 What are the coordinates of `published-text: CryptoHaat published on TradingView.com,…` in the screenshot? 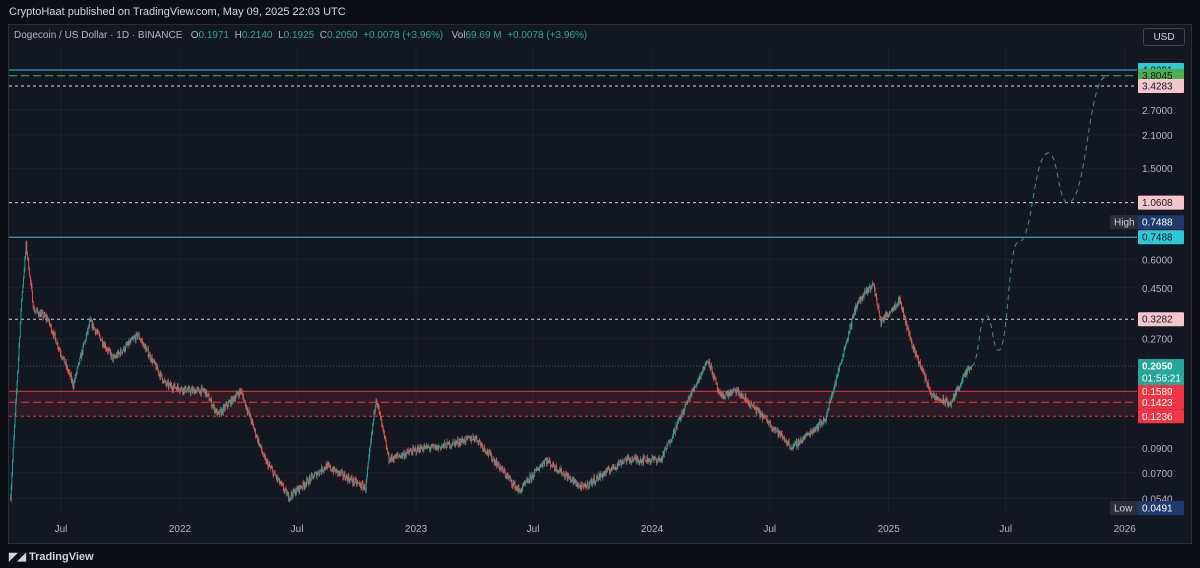 It's located at (177, 12).